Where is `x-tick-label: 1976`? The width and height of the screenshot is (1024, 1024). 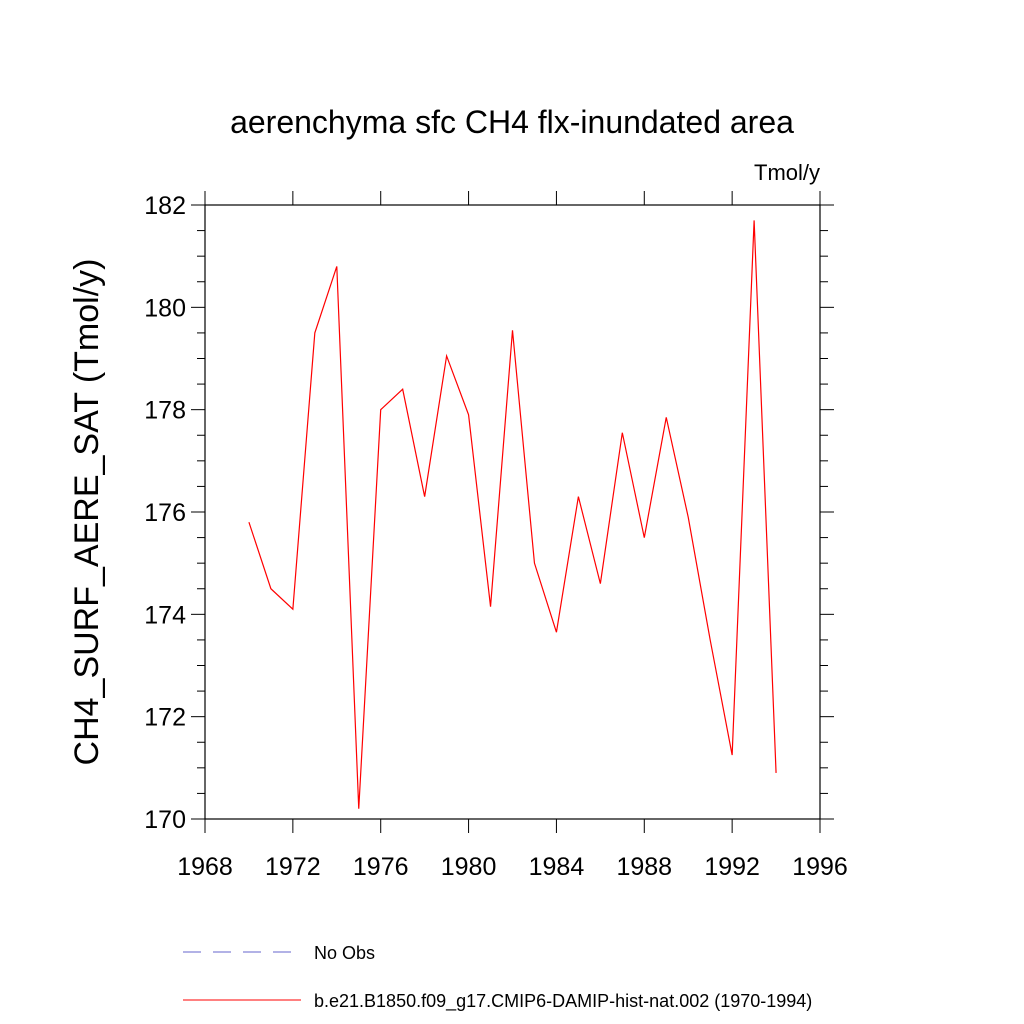
x-tick-label: 1976 is located at coordinates (381, 867).